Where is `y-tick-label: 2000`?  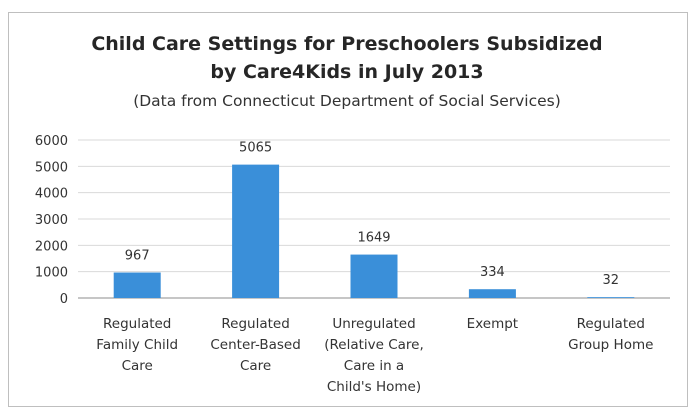
y-tick-label: 2000 is located at coordinates (51, 246).